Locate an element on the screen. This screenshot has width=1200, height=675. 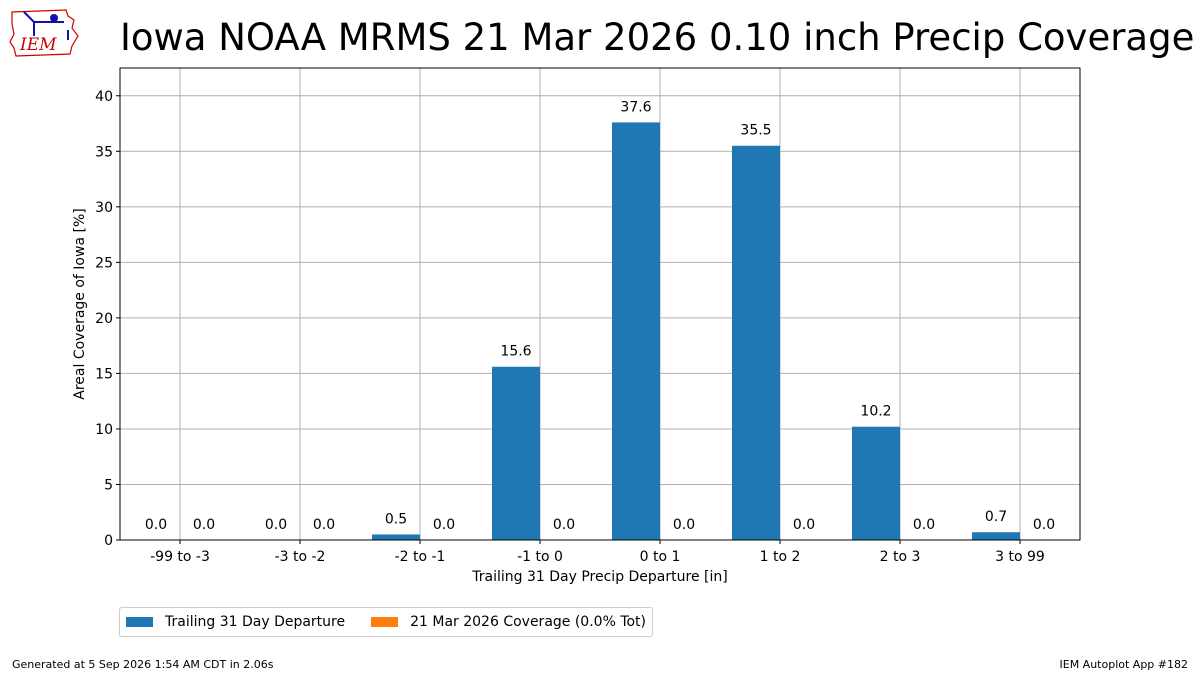
y-tick-label: 10 is located at coordinates (104, 430).